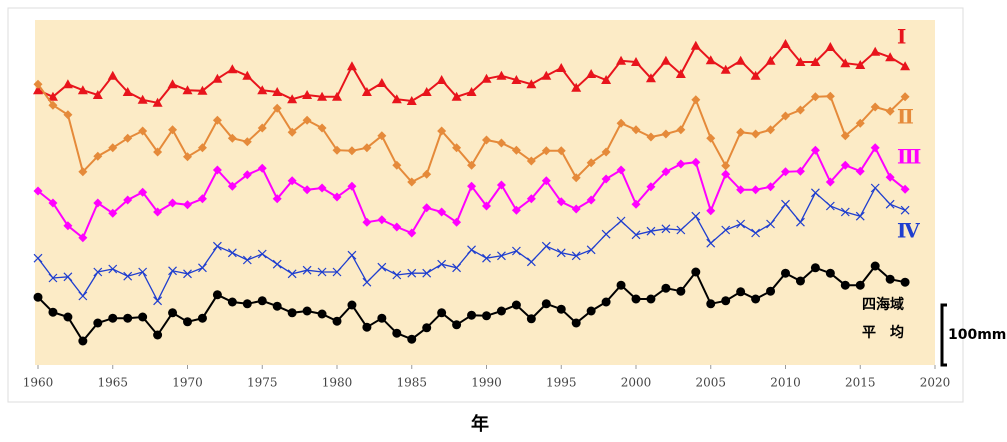 The height and width of the screenshot is (442, 1007). What do you see at coordinates (337, 383) in the screenshot?
I see `x-tick-label: 1980` at bounding box center [337, 383].